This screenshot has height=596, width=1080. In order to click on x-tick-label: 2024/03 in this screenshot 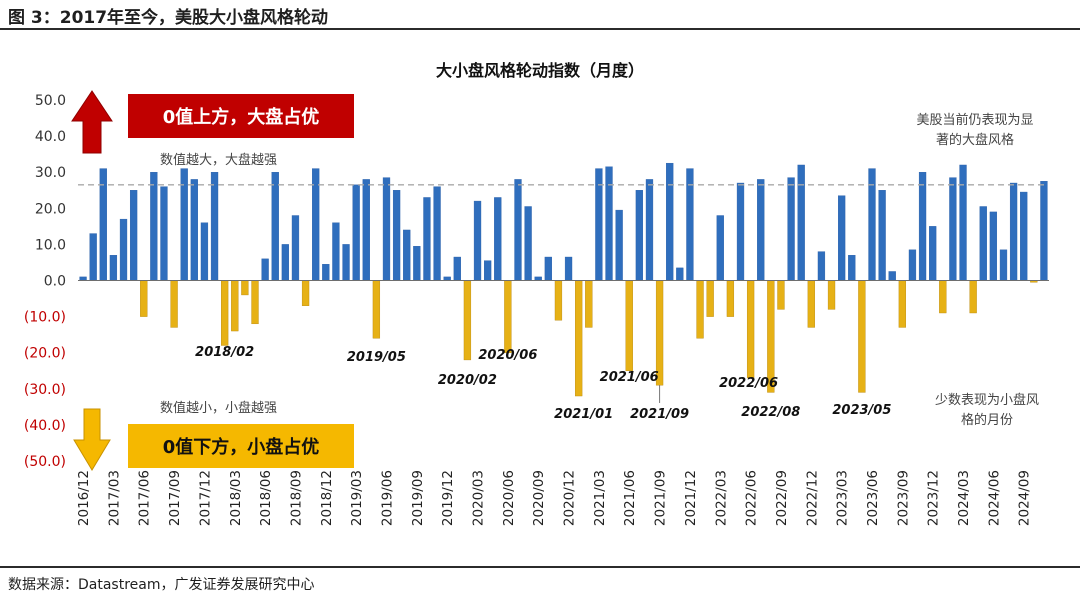, I will do `click(964, 498)`.